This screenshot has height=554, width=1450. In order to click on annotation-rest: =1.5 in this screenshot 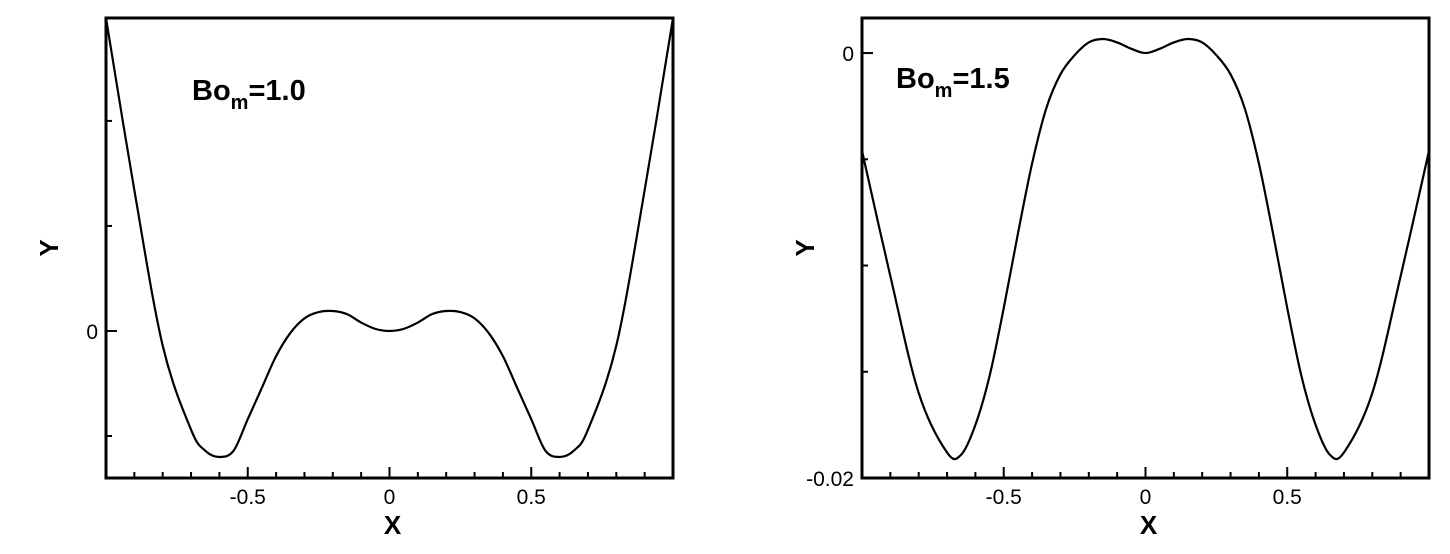, I will do `click(980, 79)`.